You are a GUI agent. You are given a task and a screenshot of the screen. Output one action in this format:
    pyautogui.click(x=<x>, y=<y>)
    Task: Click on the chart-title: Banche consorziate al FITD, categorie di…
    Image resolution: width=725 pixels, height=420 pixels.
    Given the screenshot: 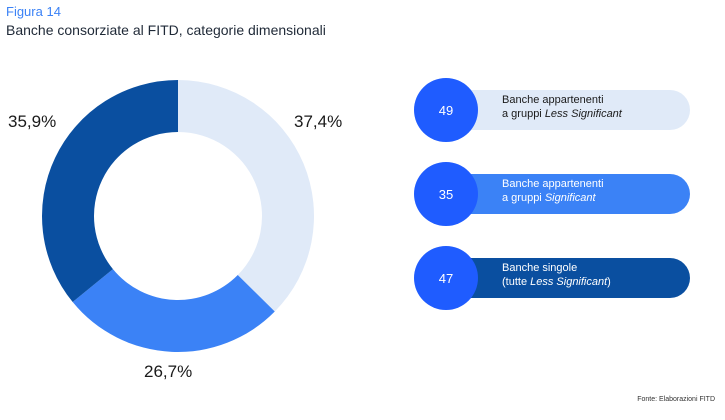 What is the action you would take?
    pyautogui.click(x=166, y=30)
    